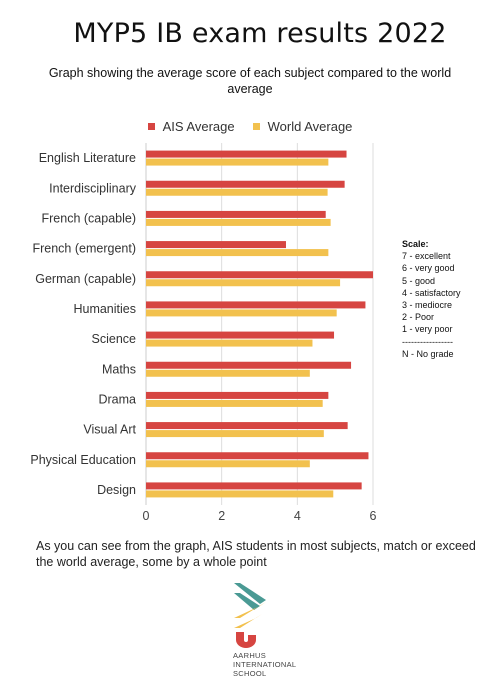 The width and height of the screenshot is (500, 678). Describe the element at coordinates (85, 279) in the screenshot. I see `category-label: German (capable)` at that location.